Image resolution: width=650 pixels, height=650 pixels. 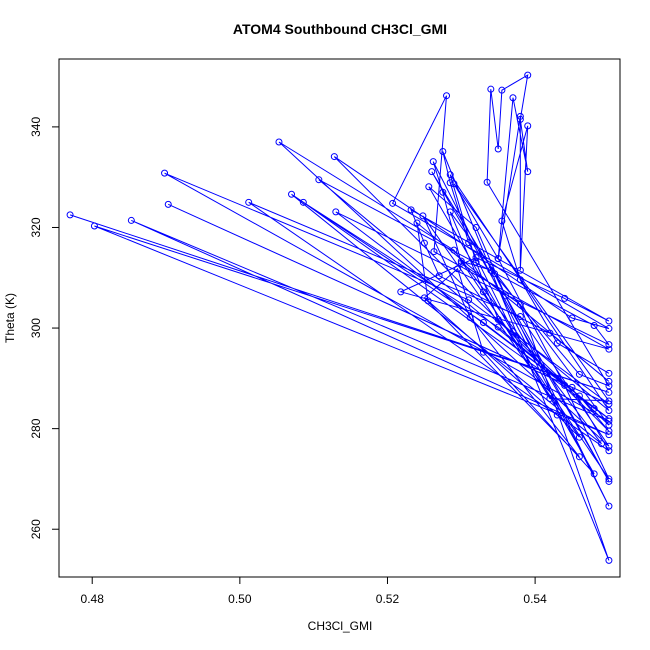 I want to click on y-tick-label: 340, so click(x=36, y=127).